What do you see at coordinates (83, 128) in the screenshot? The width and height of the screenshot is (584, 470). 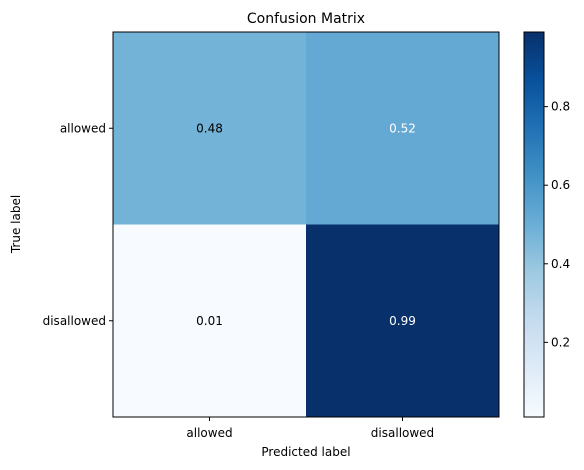 I see `y-tick-label: allowed` at bounding box center [83, 128].